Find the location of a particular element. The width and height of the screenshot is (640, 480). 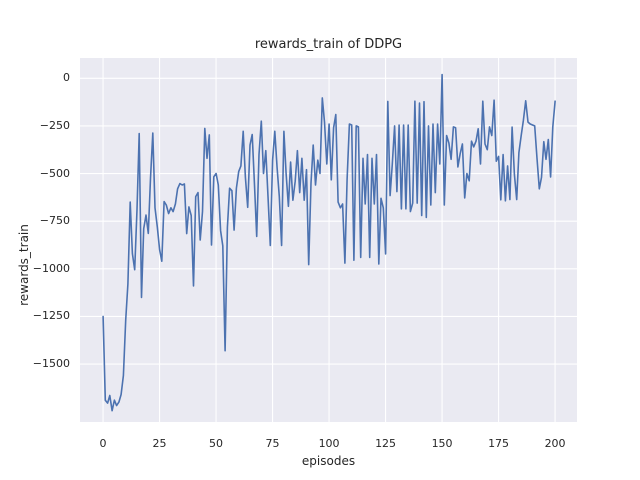

y-tick-label: −1500 is located at coordinates (51, 364).